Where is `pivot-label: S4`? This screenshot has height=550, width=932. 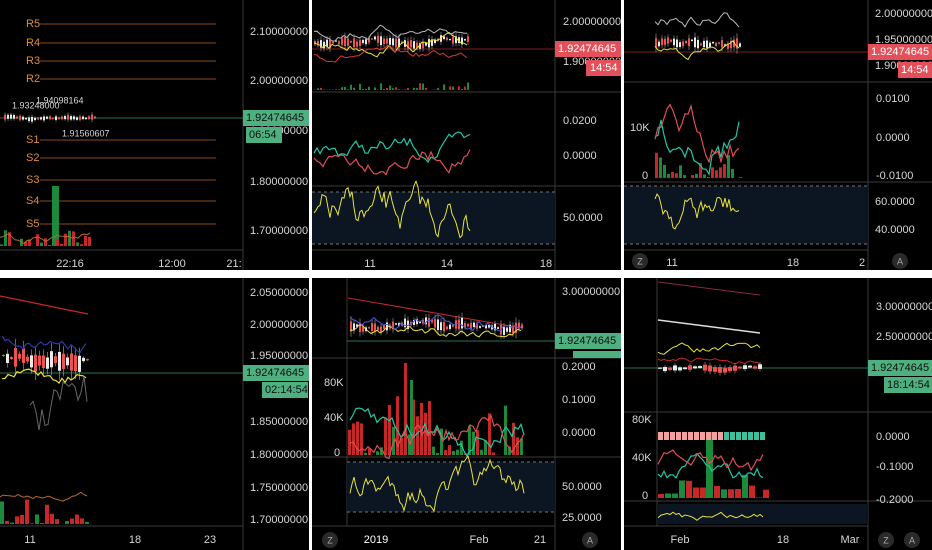
pivot-label: S4 is located at coordinates (32, 201).